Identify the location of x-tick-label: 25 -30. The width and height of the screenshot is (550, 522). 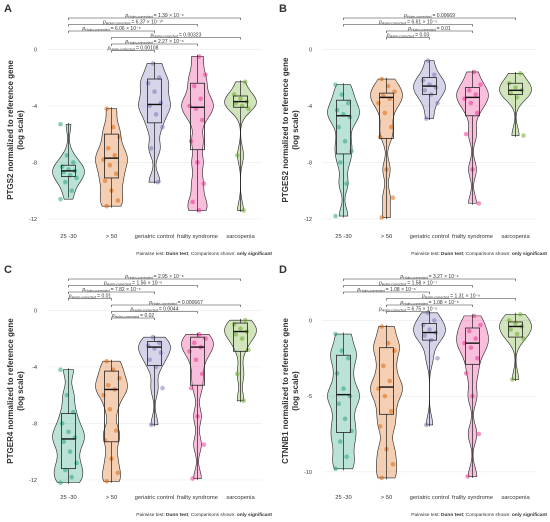
(343, 237).